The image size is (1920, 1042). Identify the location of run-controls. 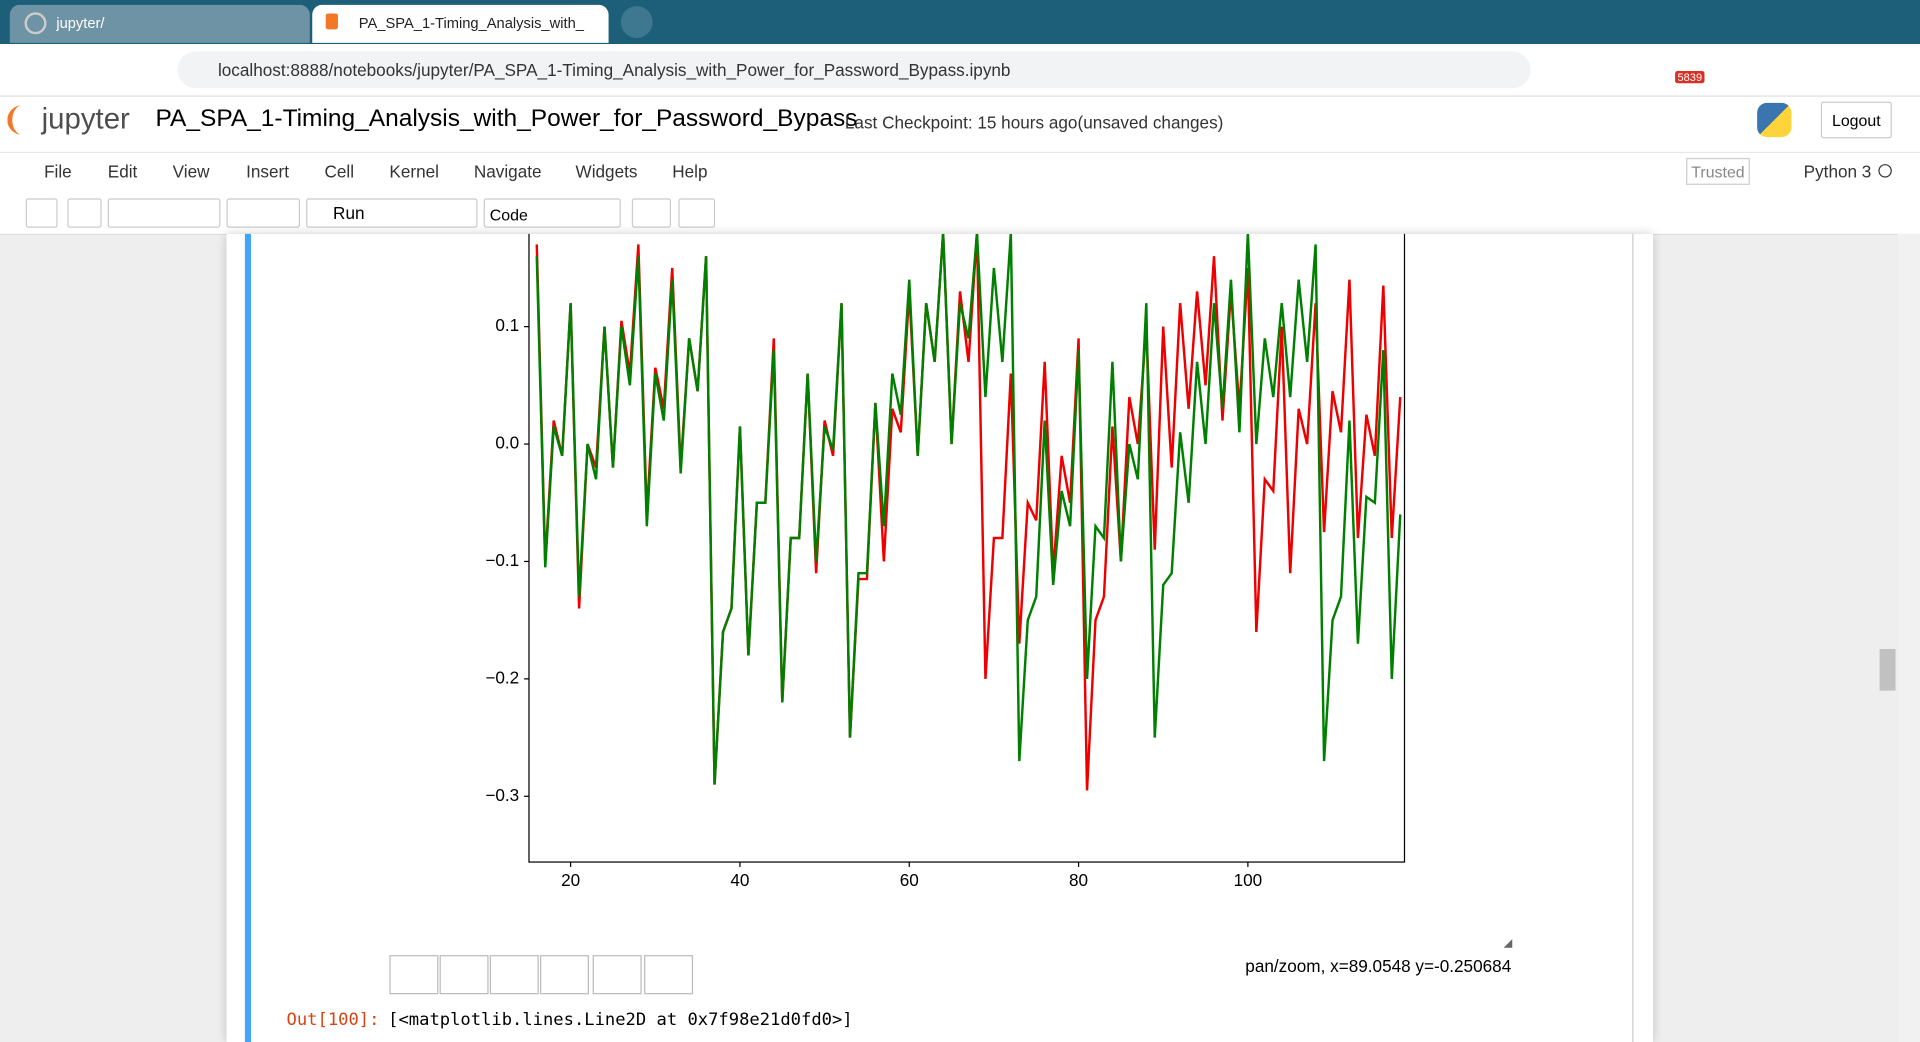
(392, 213).